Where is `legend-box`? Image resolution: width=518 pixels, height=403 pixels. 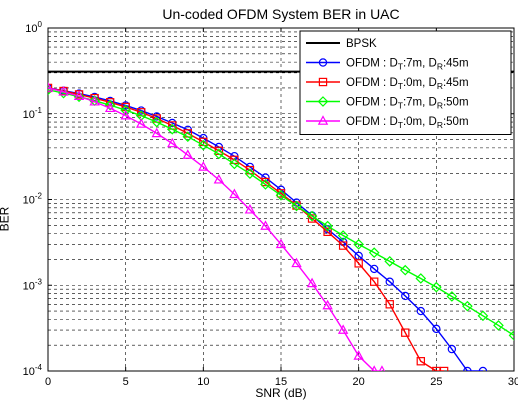 legend-box is located at coordinates (405, 82).